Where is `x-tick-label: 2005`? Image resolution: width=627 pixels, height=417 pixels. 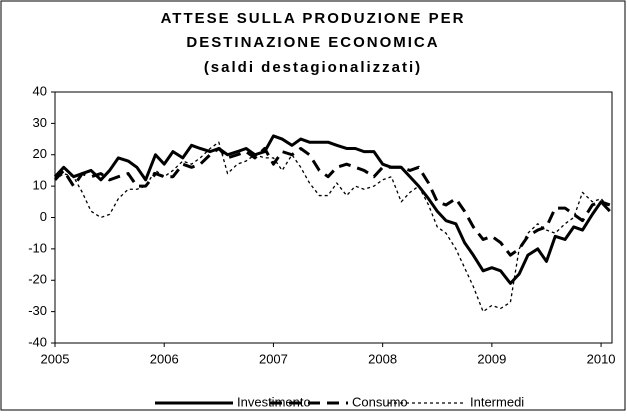 x-tick-label: 2005 is located at coordinates (55, 358).